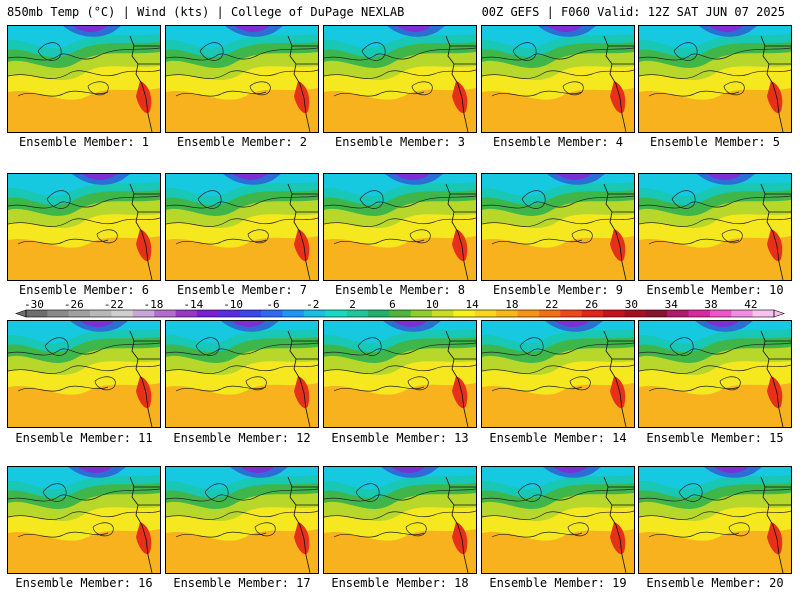 The image size is (800, 600). I want to click on ensemble-member-label: Ensemble Member: 10, so click(715, 290).